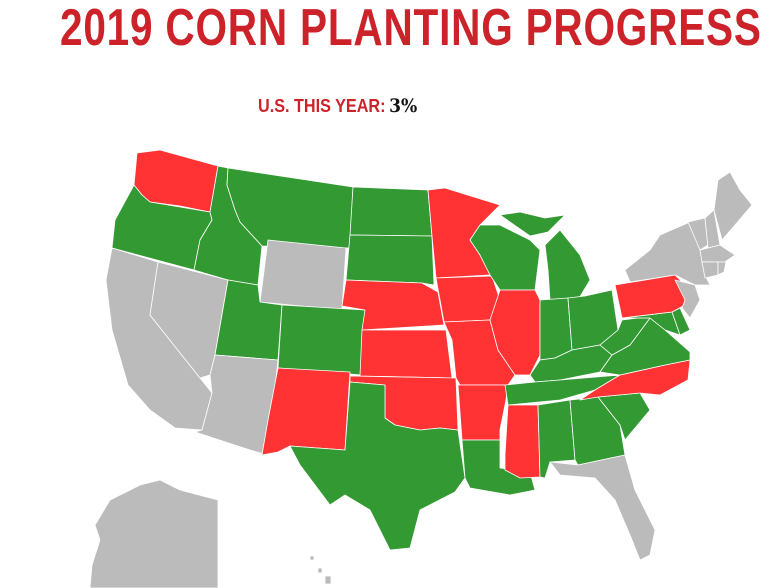  I want to click on state-MA, so click(717, 253).